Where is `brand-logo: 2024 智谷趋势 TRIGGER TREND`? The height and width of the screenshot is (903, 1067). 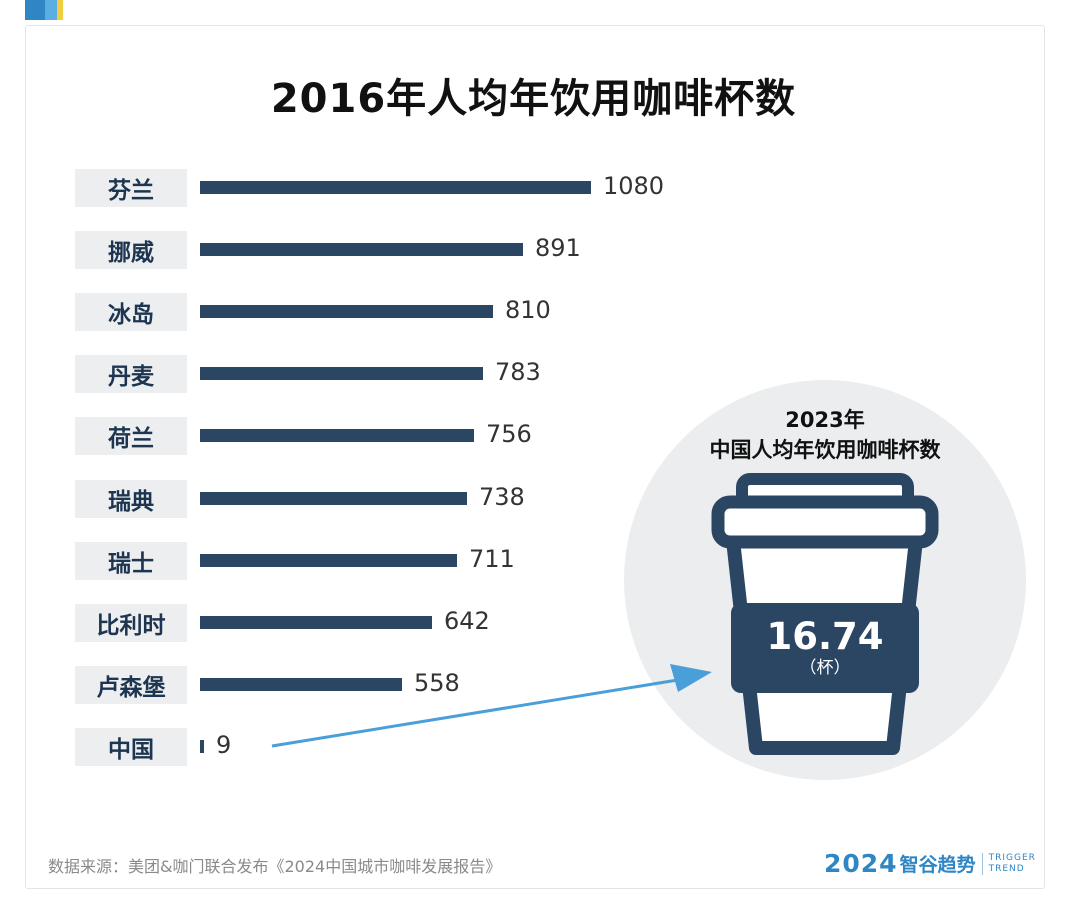 brand-logo: 2024 智谷趋势 TRIGGER TREND is located at coordinates (930, 863).